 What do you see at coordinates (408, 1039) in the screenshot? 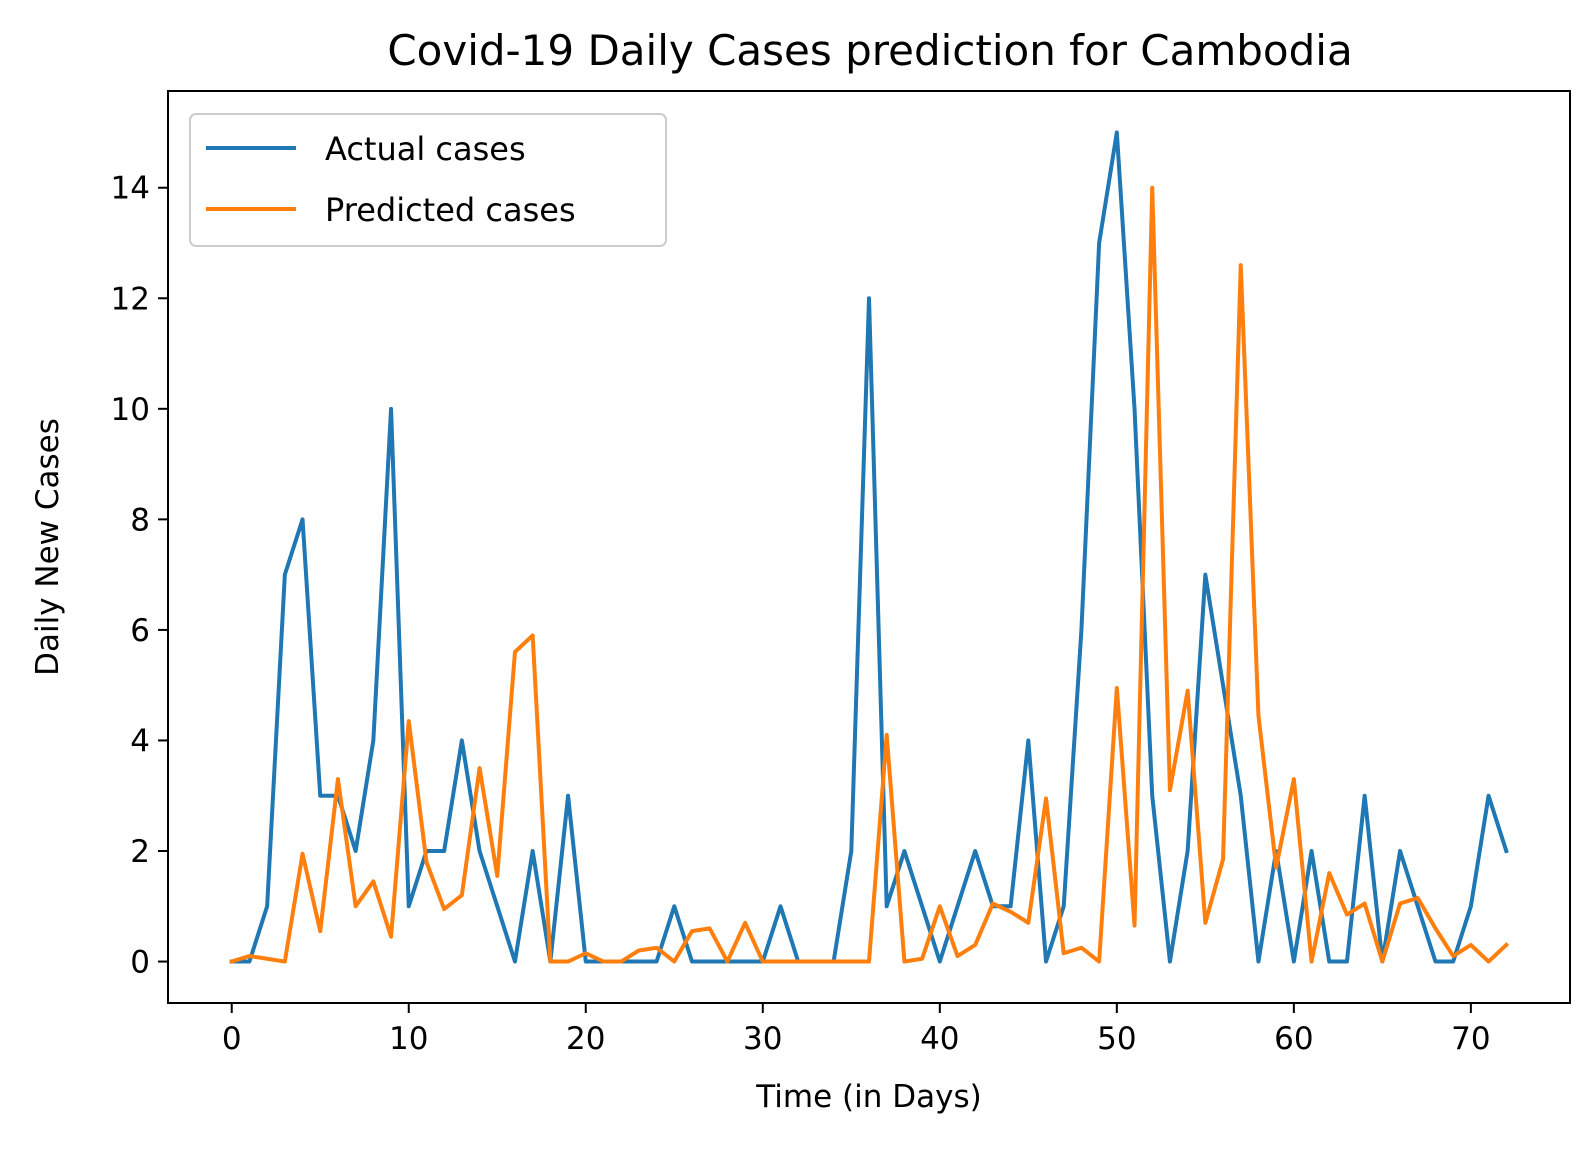
I see `x-tick-label: 10` at bounding box center [408, 1039].